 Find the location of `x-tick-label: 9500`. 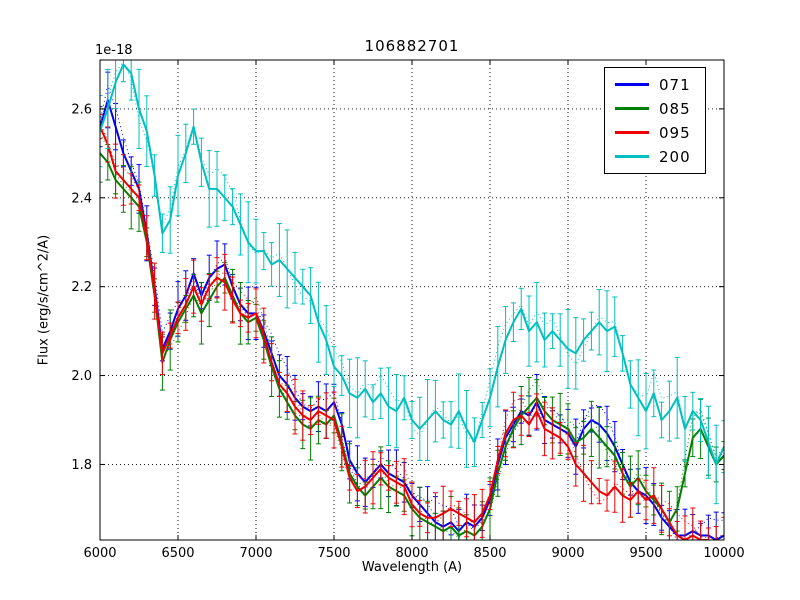

x-tick-label: 9500 is located at coordinates (645, 553).